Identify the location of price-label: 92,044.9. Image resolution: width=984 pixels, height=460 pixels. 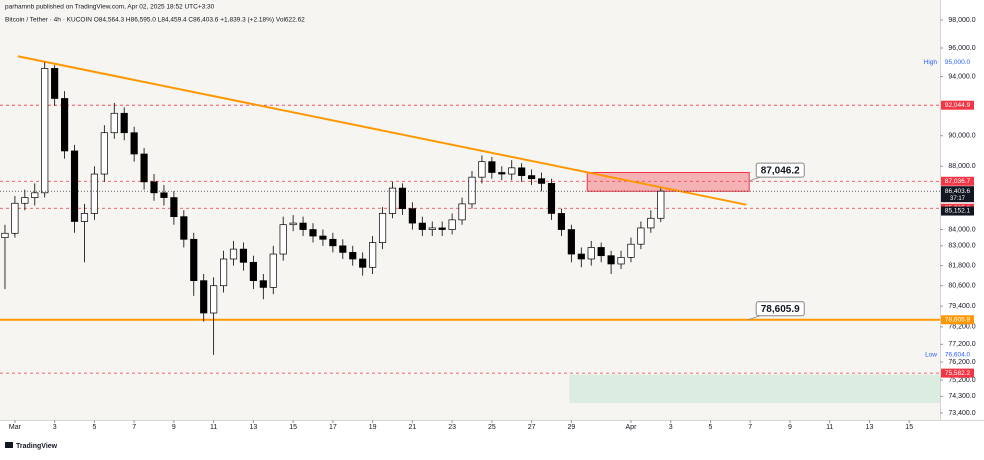
(958, 105).